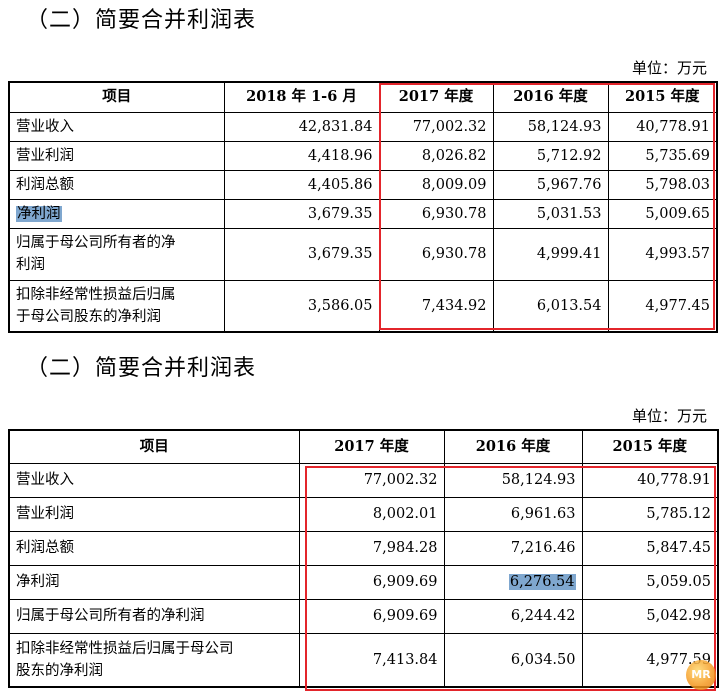 Image resolution: width=721 pixels, height=694 pixels. What do you see at coordinates (669, 68) in the screenshot?
I see `unit-label-1: 单位：万元` at bounding box center [669, 68].